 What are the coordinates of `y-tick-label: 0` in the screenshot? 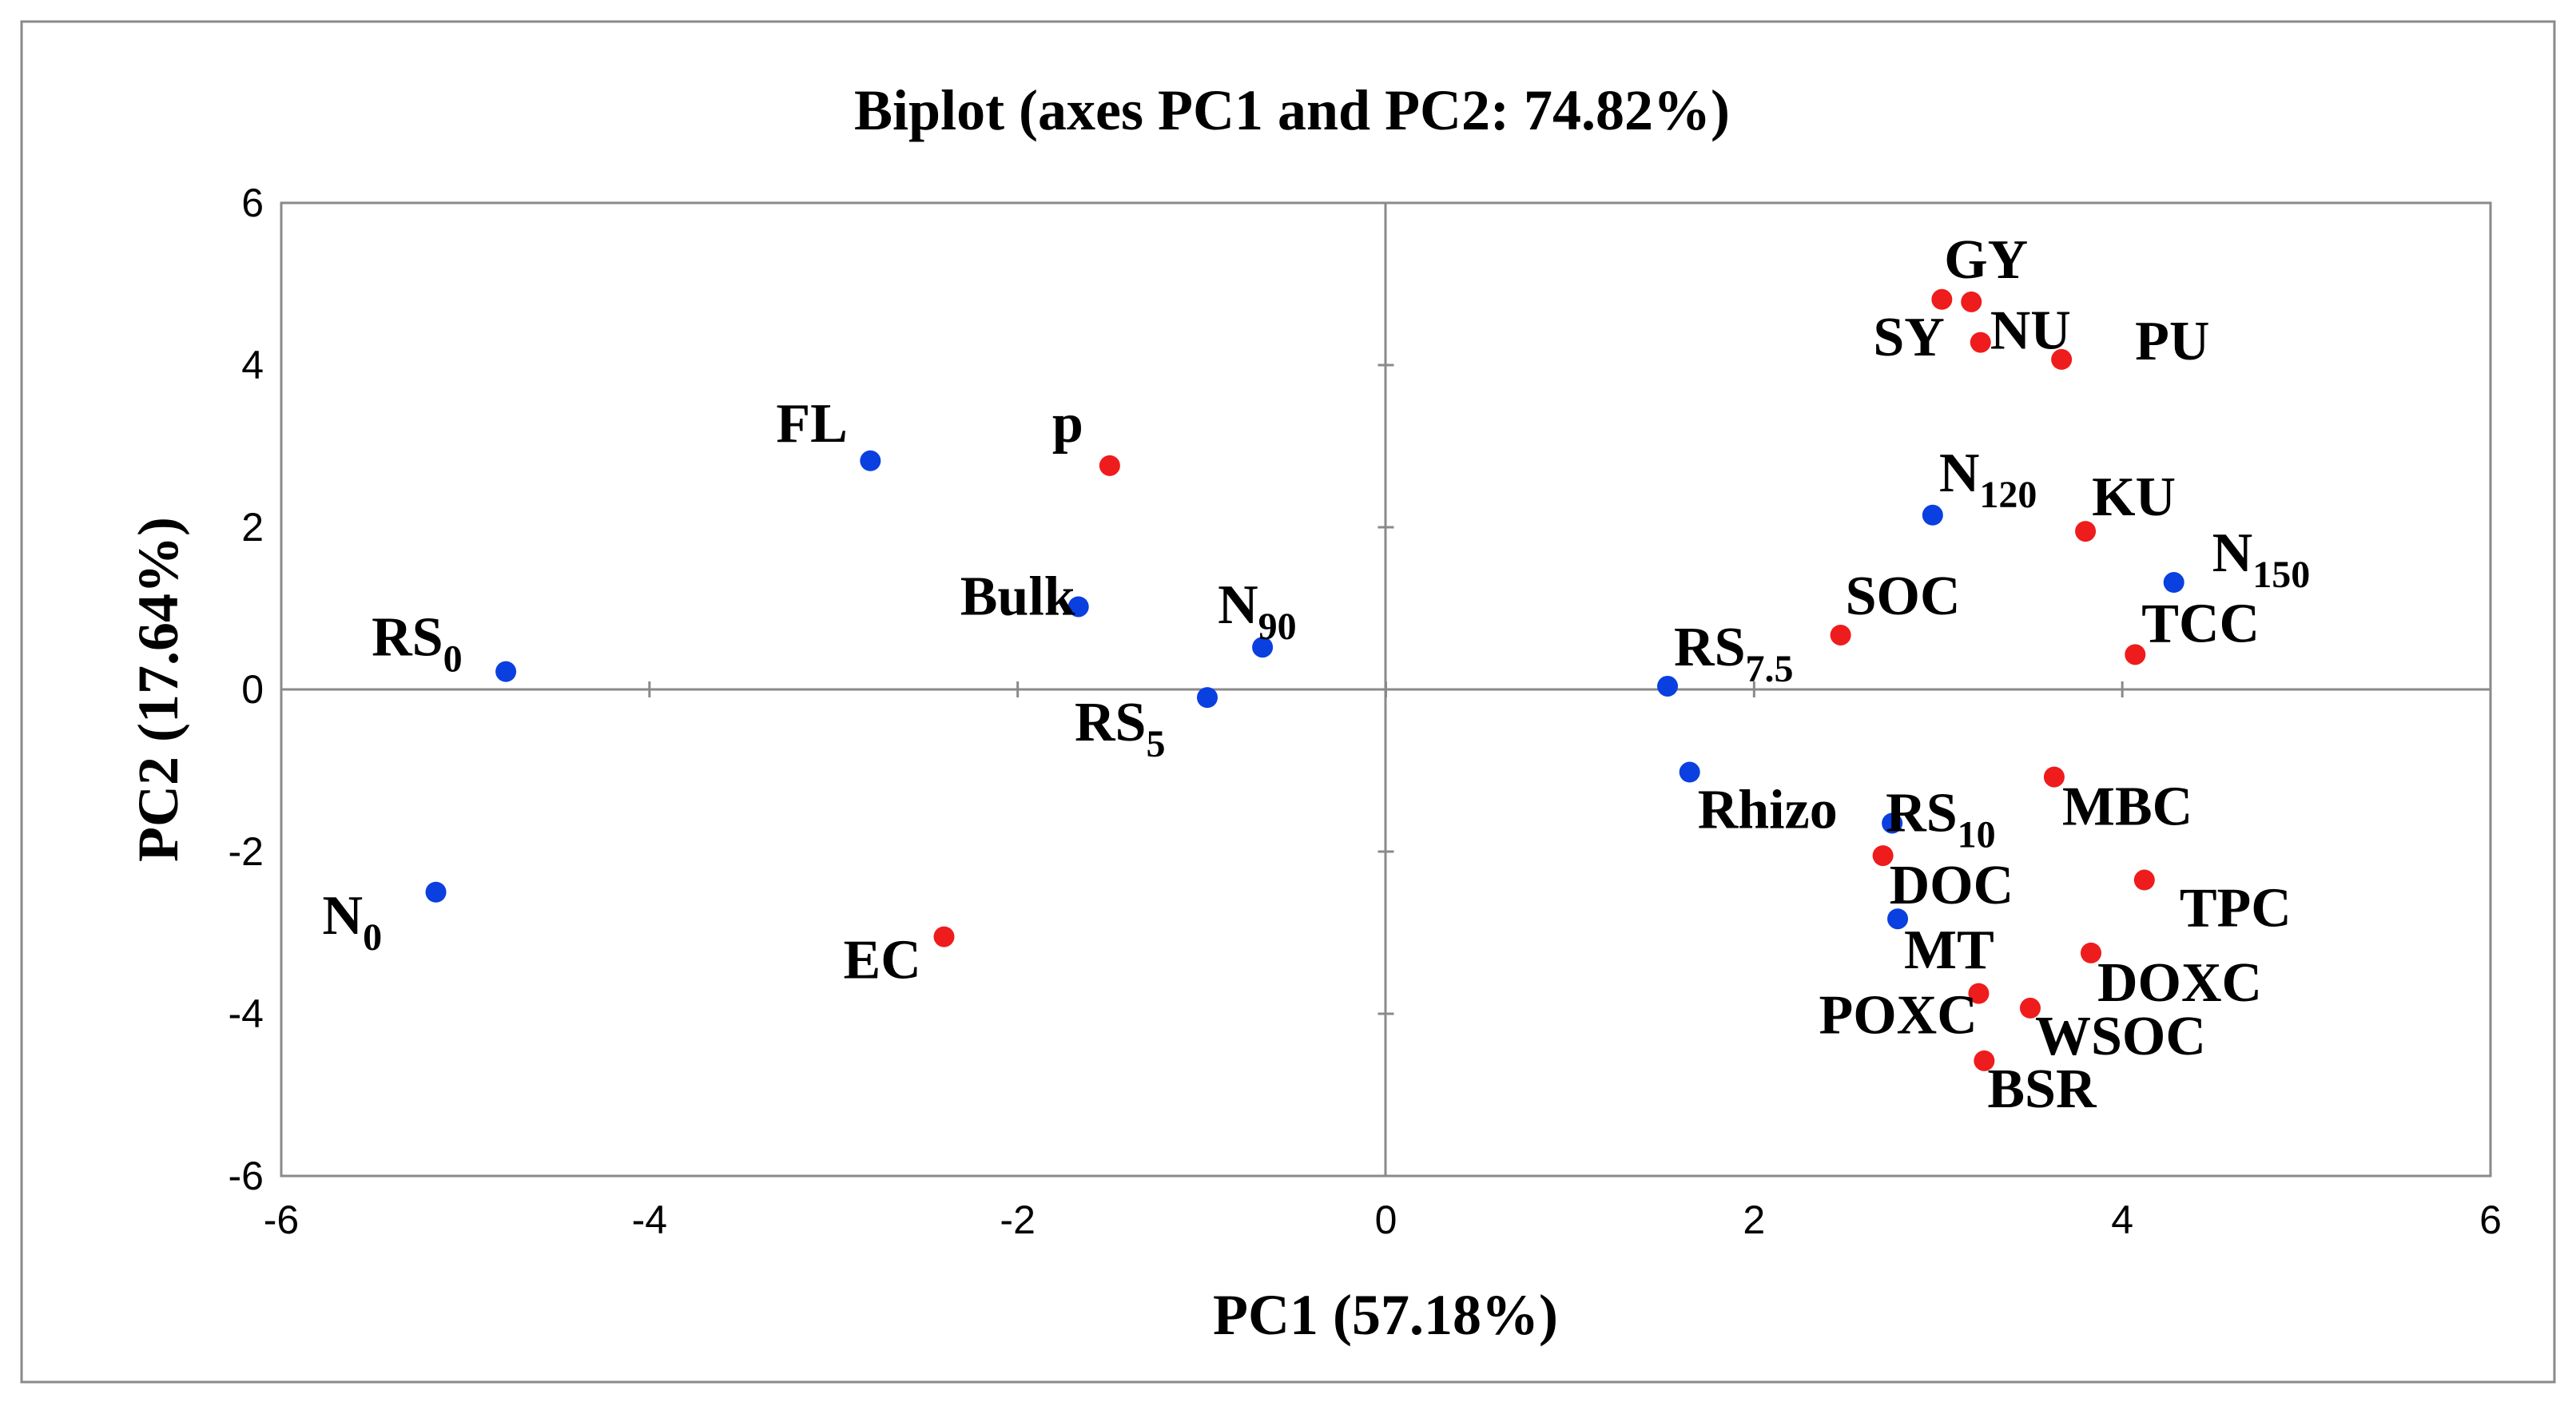 It's located at (252, 689).